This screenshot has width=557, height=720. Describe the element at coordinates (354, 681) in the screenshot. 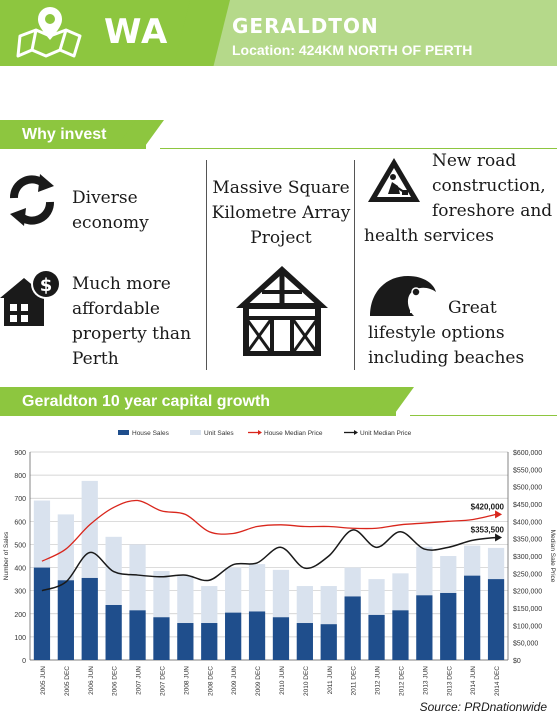

I see `x-tick-label: 2011 DEC` at that location.